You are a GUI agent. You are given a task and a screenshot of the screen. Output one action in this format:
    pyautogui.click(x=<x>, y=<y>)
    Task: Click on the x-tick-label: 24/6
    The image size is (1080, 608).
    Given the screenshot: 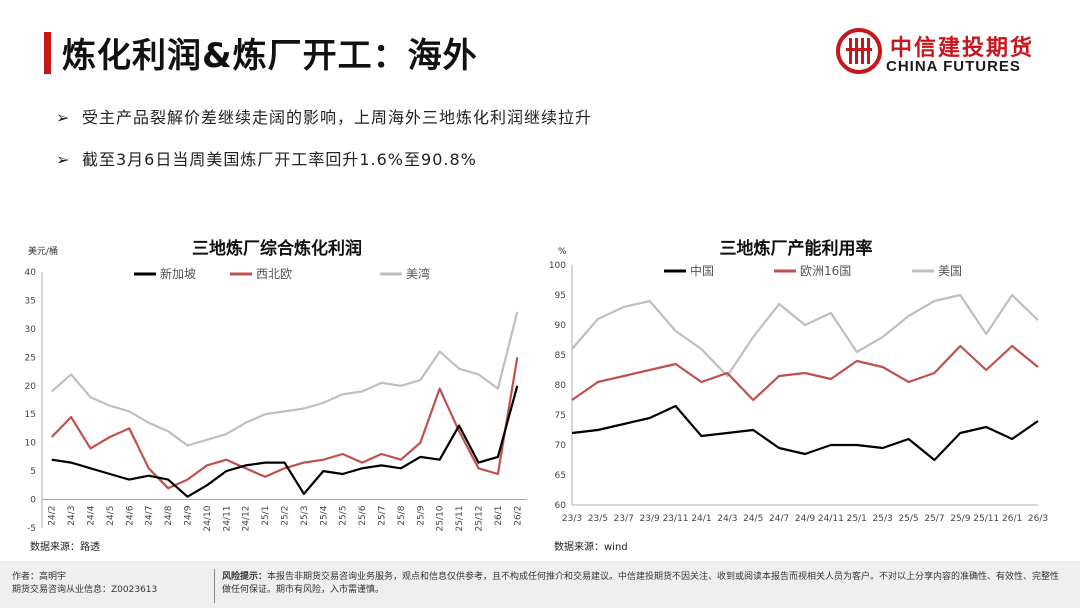 What is the action you would take?
    pyautogui.click(x=130, y=515)
    